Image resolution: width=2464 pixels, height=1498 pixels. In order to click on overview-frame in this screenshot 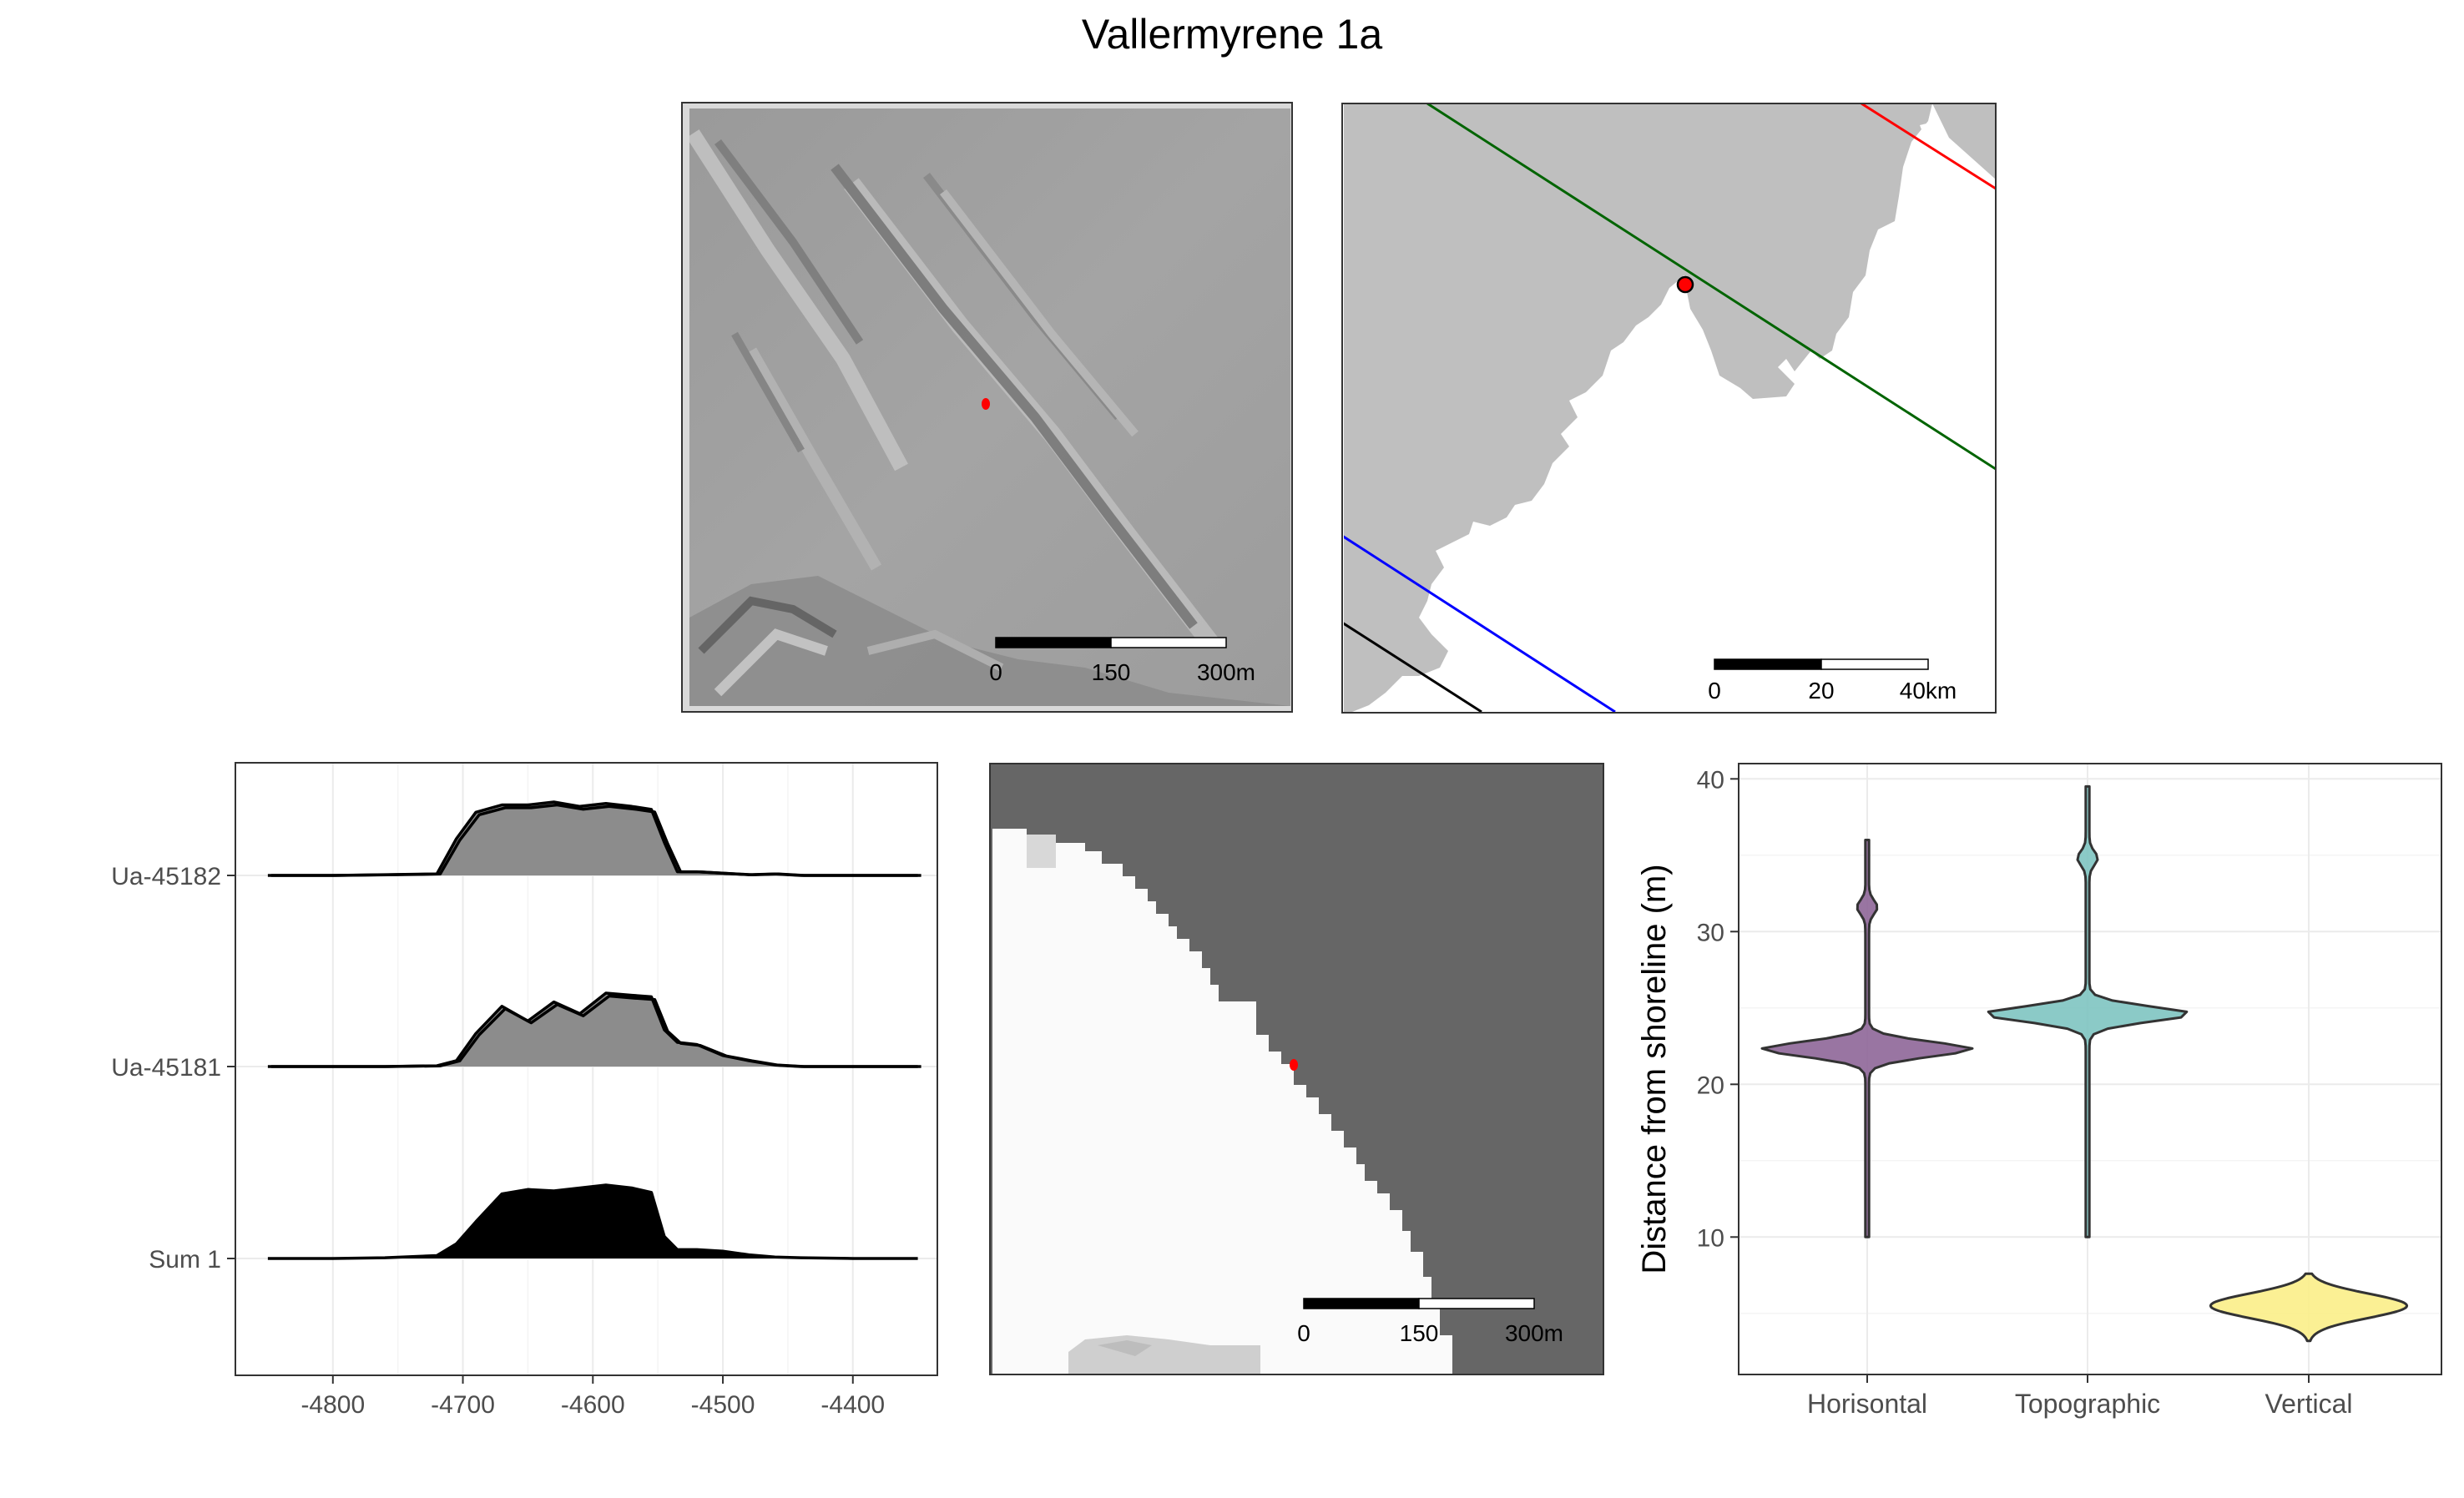, I will do `click(1669, 408)`.